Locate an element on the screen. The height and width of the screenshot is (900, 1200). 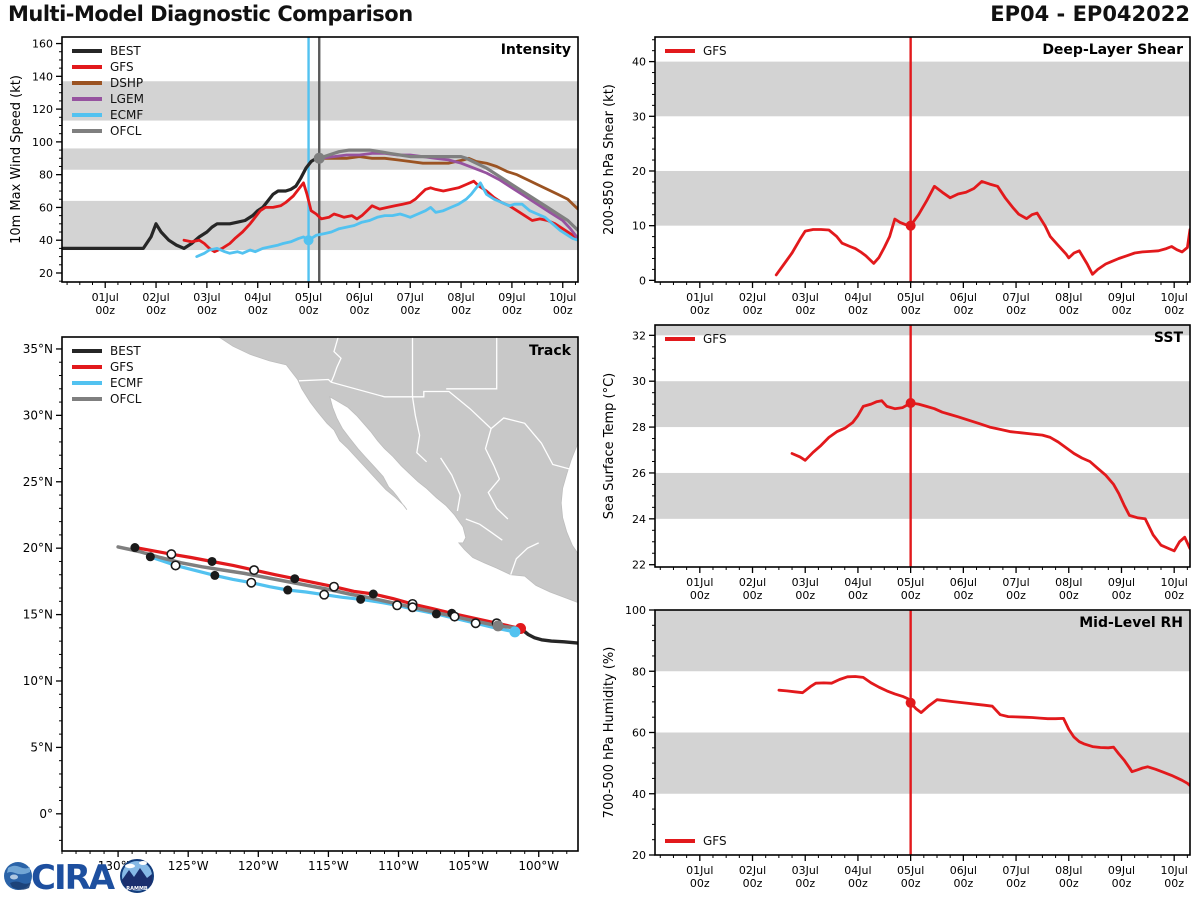
svg-text: 5°N is located at coordinates (41, 747).